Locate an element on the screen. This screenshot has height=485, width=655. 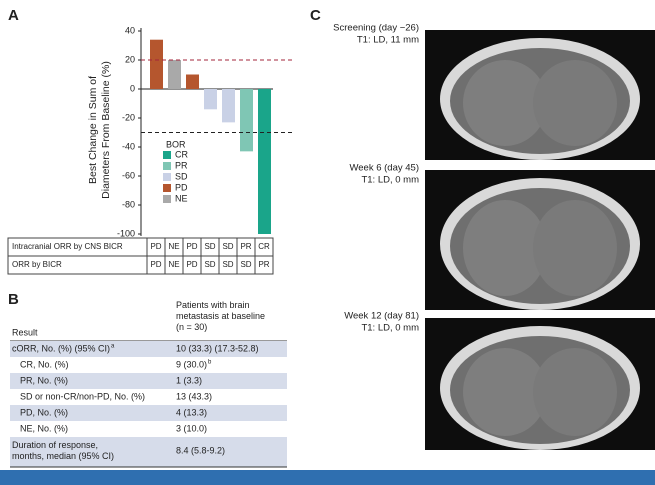
table-cell: PD, No. (%) is located at coordinates (44, 412).